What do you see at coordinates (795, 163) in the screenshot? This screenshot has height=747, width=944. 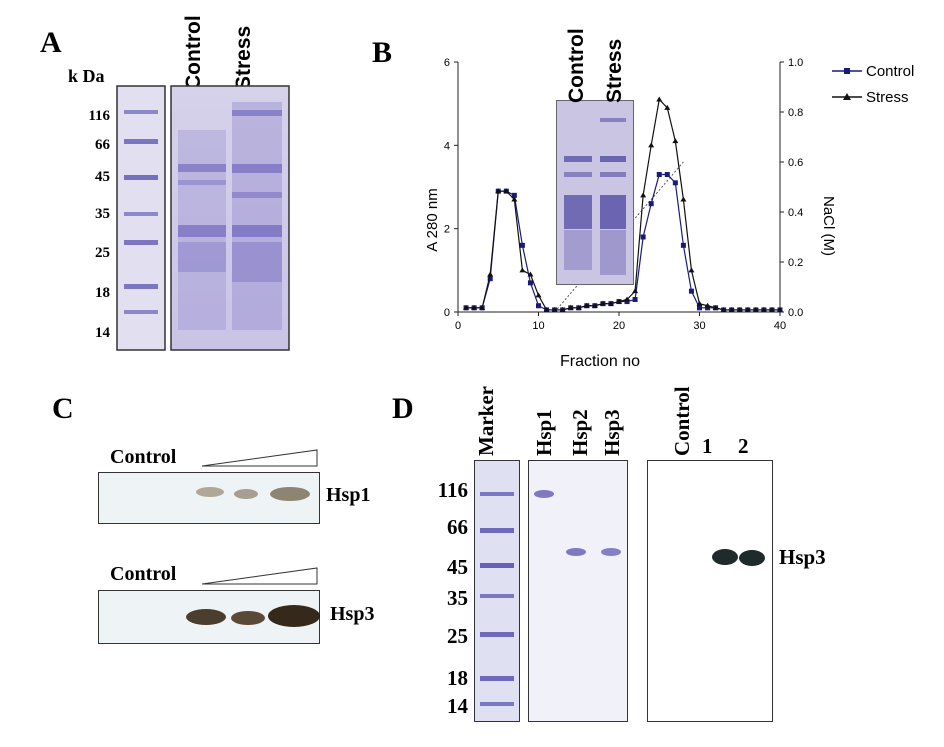 I see `y2-tick-label: 0.6` at bounding box center [795, 163].